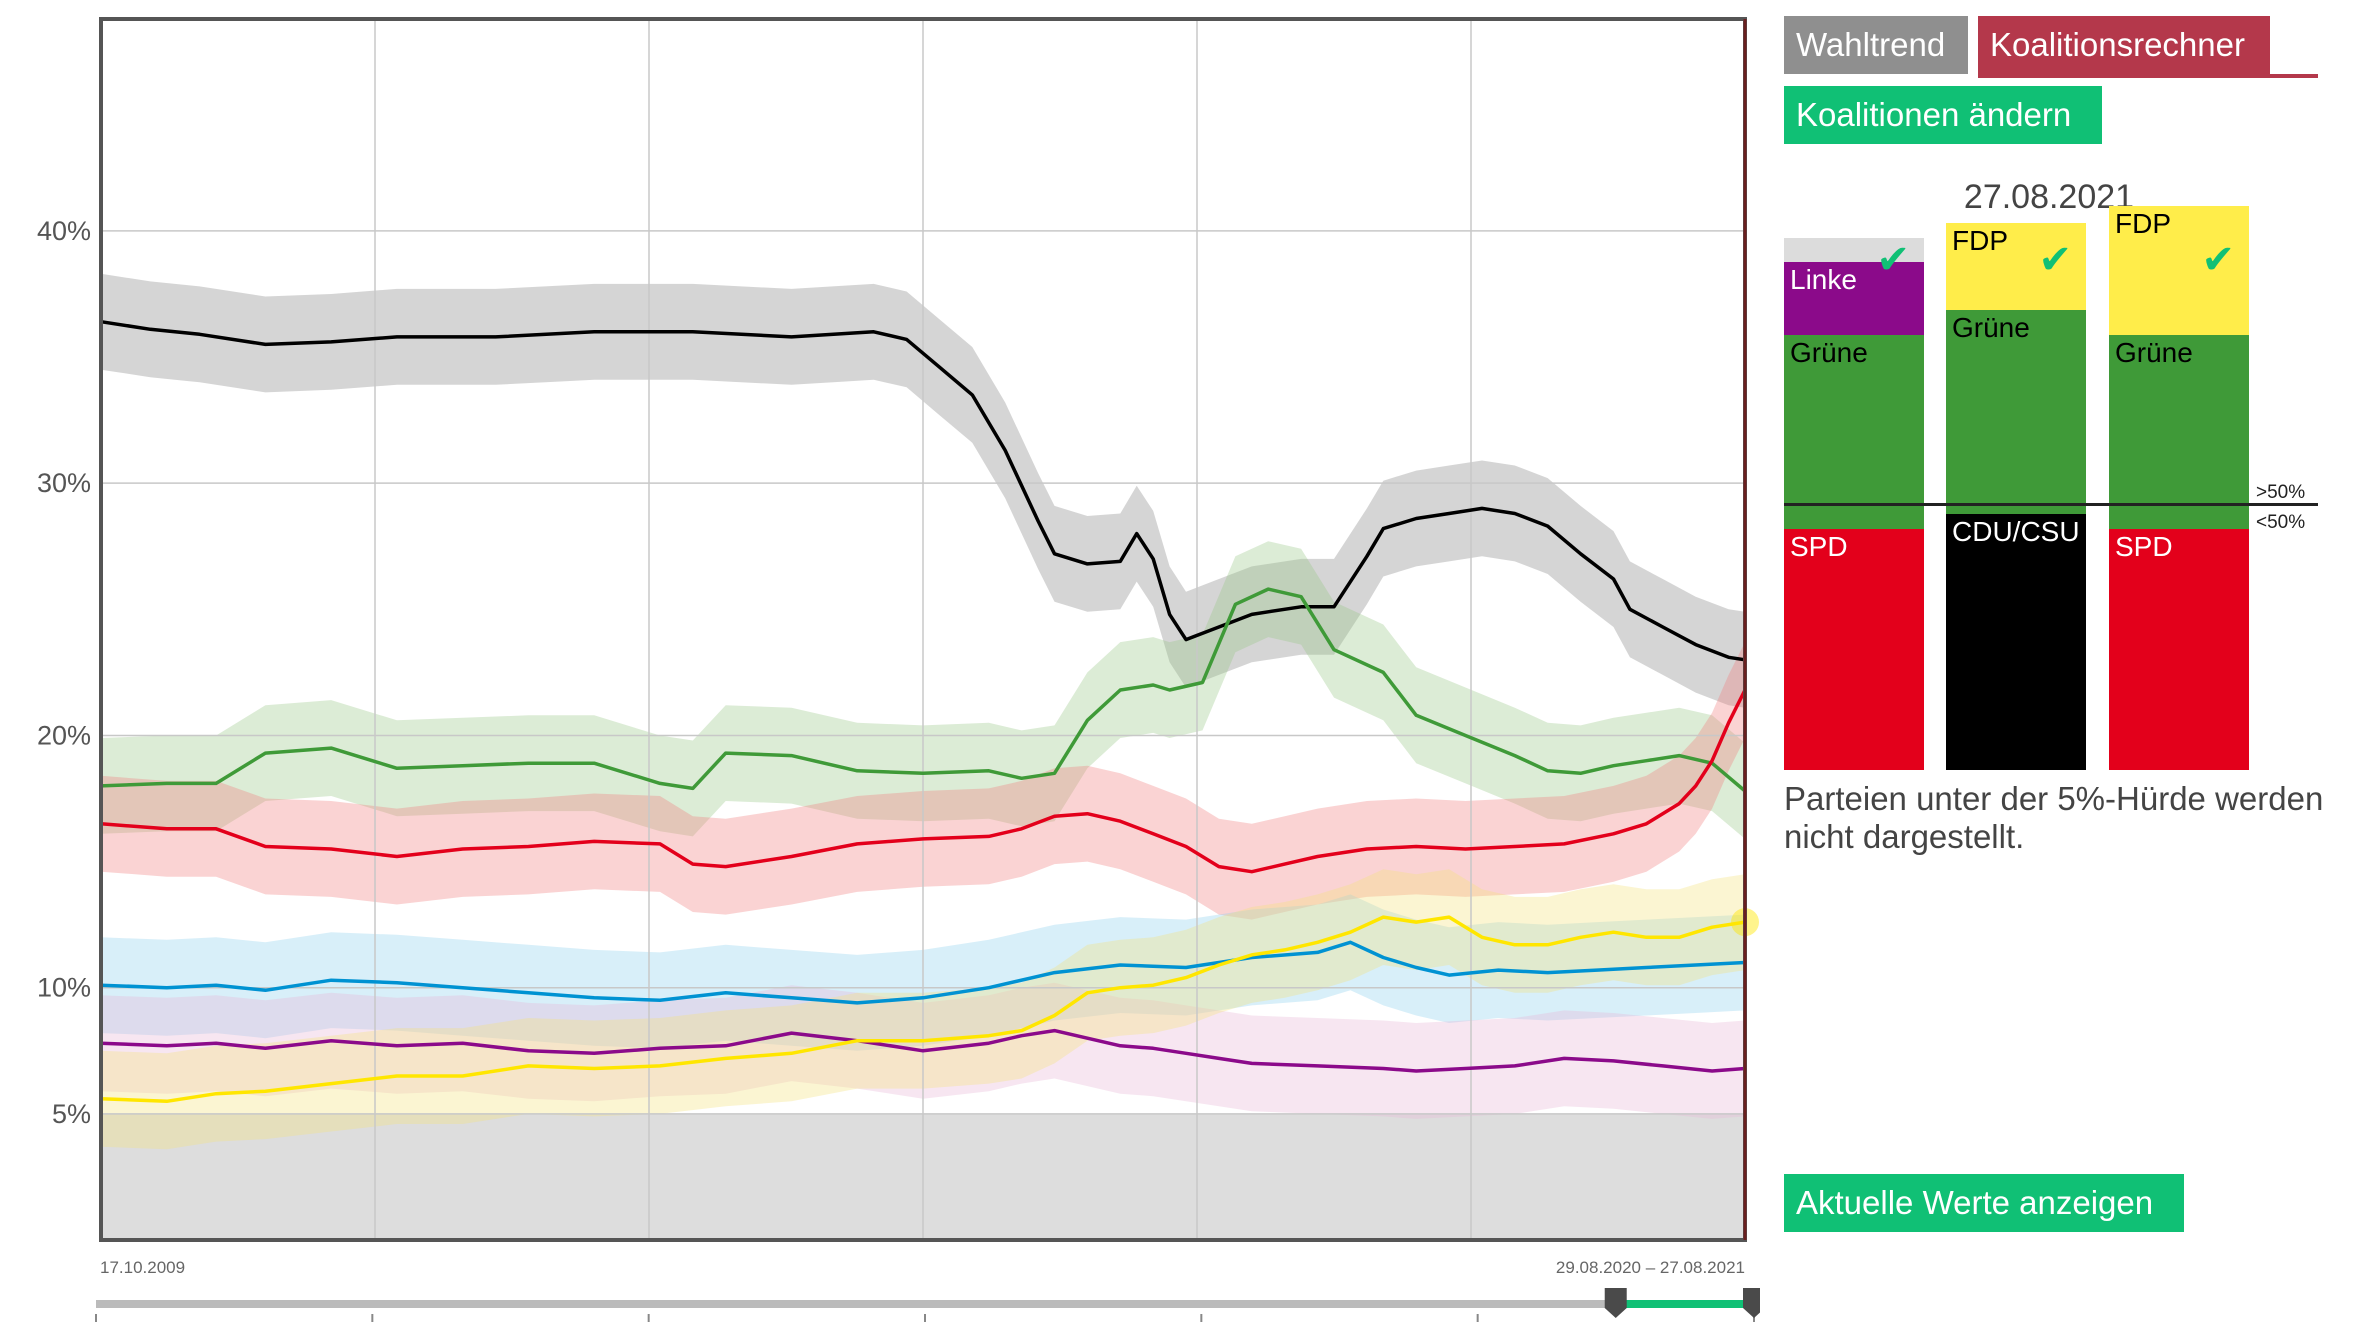  Describe the element at coordinates (2016, 642) in the screenshot. I see `coalition-segment: CDU/CSU` at that location.